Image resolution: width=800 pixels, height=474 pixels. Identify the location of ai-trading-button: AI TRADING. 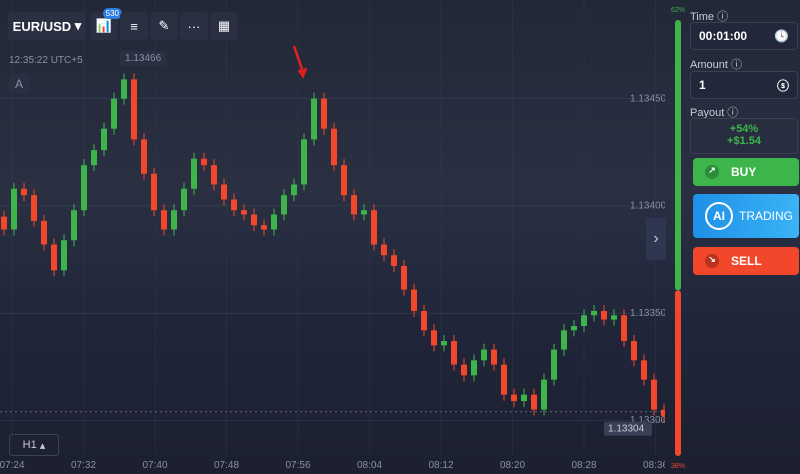
(746, 216).